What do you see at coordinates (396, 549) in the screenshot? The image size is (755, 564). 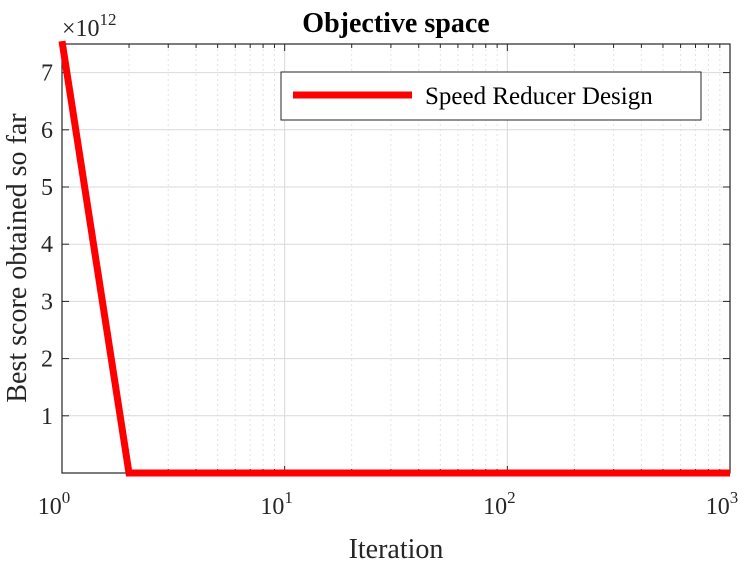 I see `x-axis-label: Iteration` at bounding box center [396, 549].